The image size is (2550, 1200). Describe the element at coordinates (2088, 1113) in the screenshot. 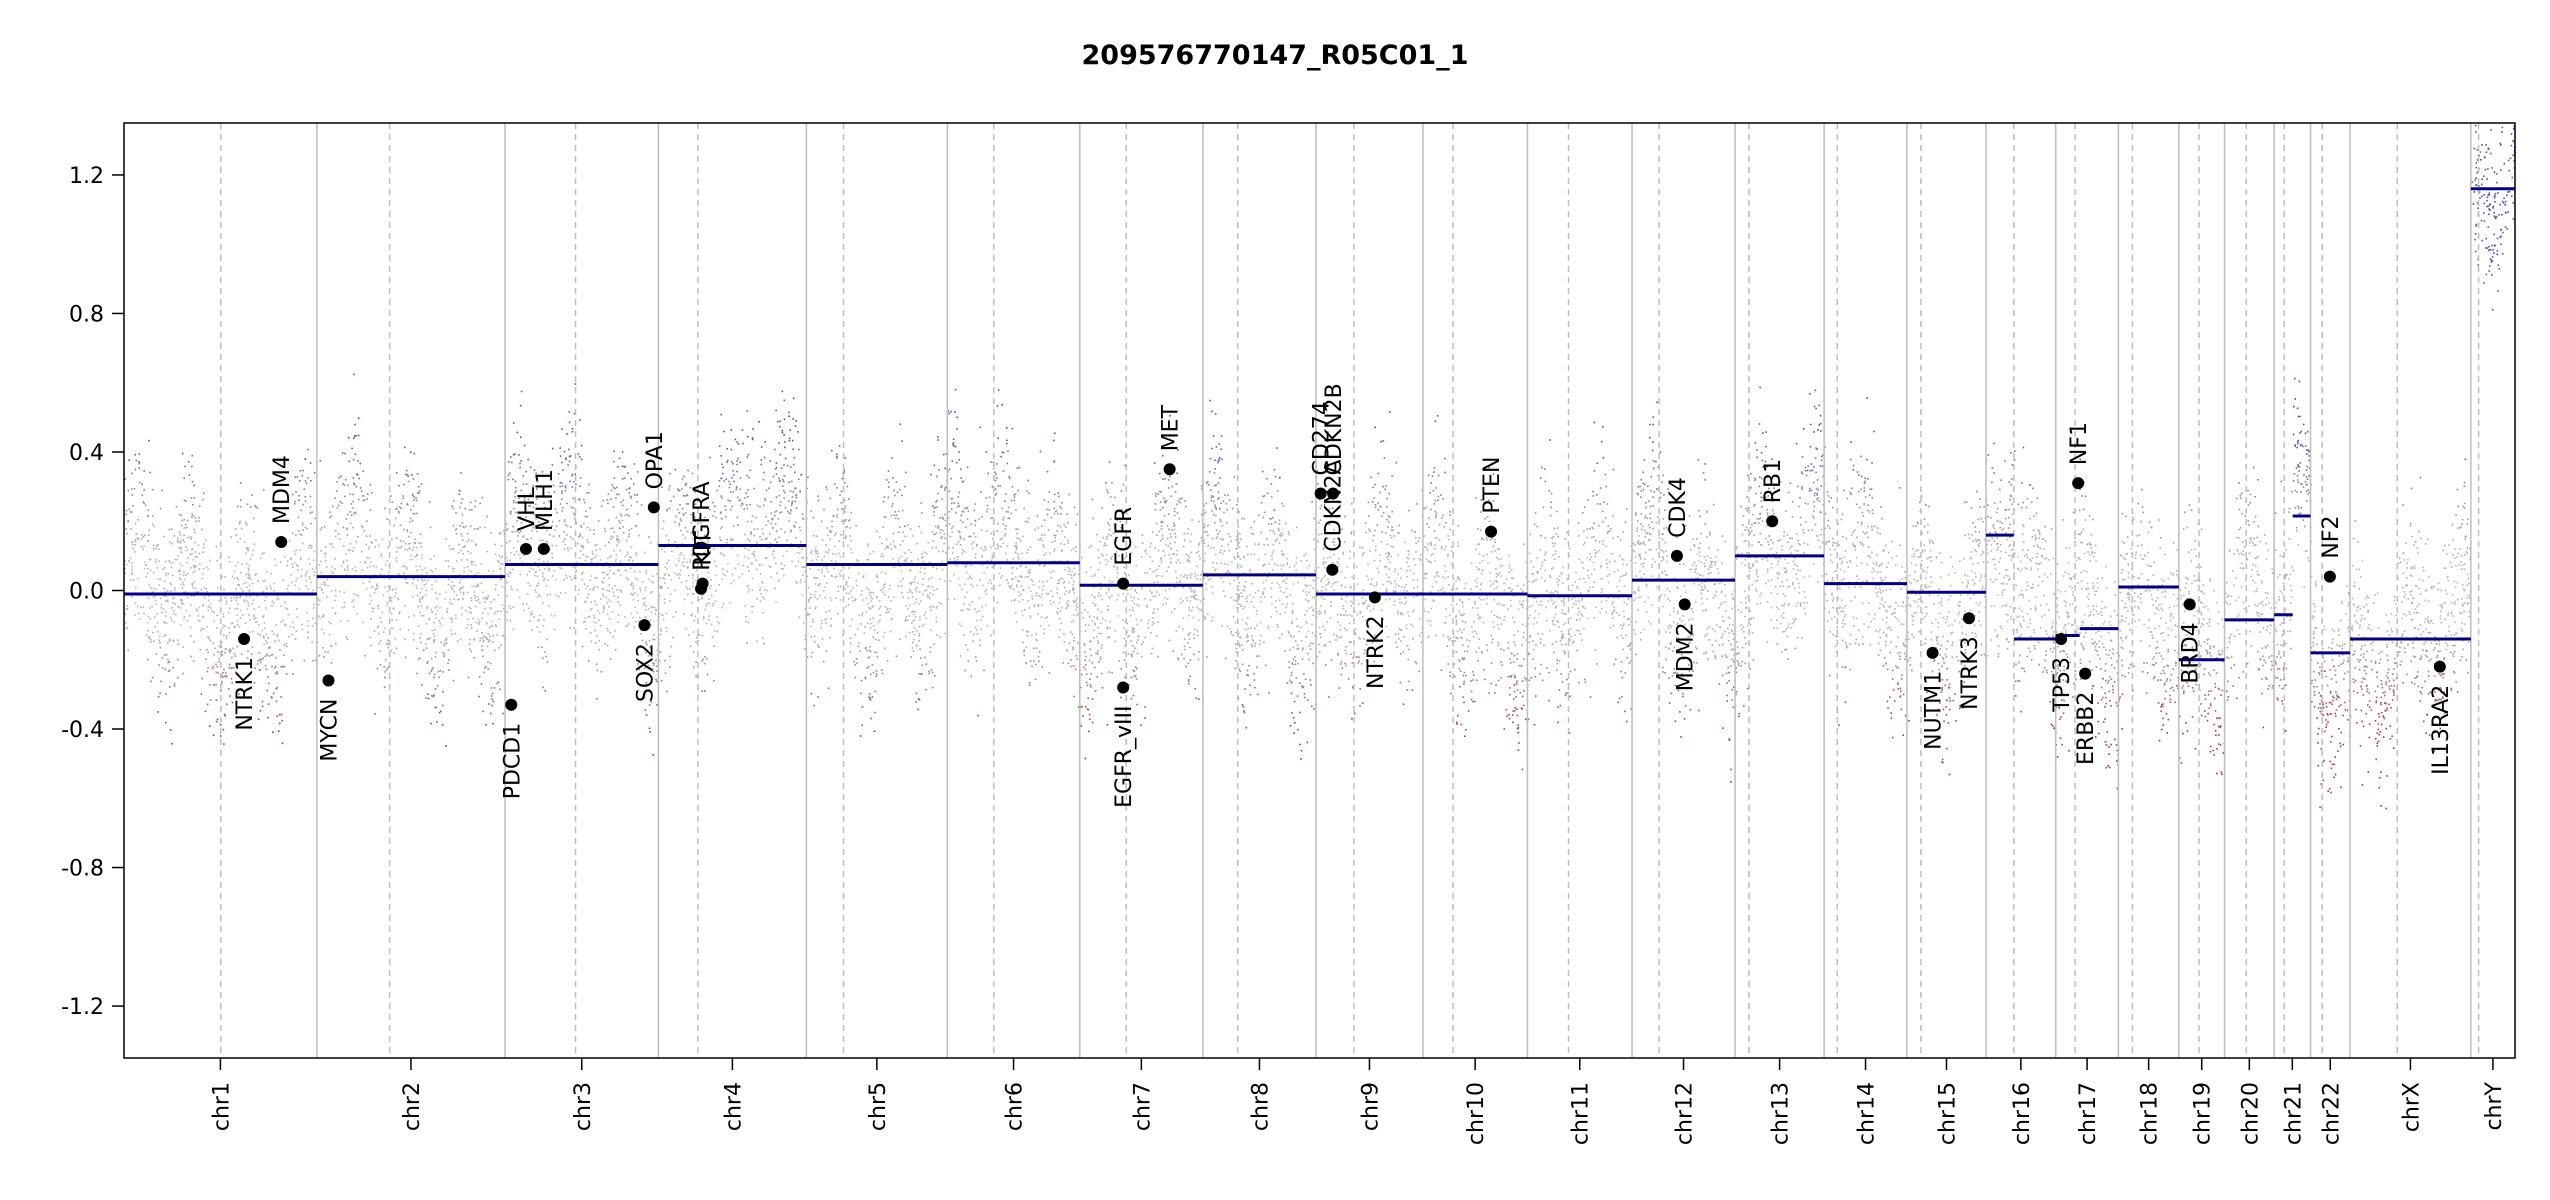

I see `x-tick-label: chr17` at that location.